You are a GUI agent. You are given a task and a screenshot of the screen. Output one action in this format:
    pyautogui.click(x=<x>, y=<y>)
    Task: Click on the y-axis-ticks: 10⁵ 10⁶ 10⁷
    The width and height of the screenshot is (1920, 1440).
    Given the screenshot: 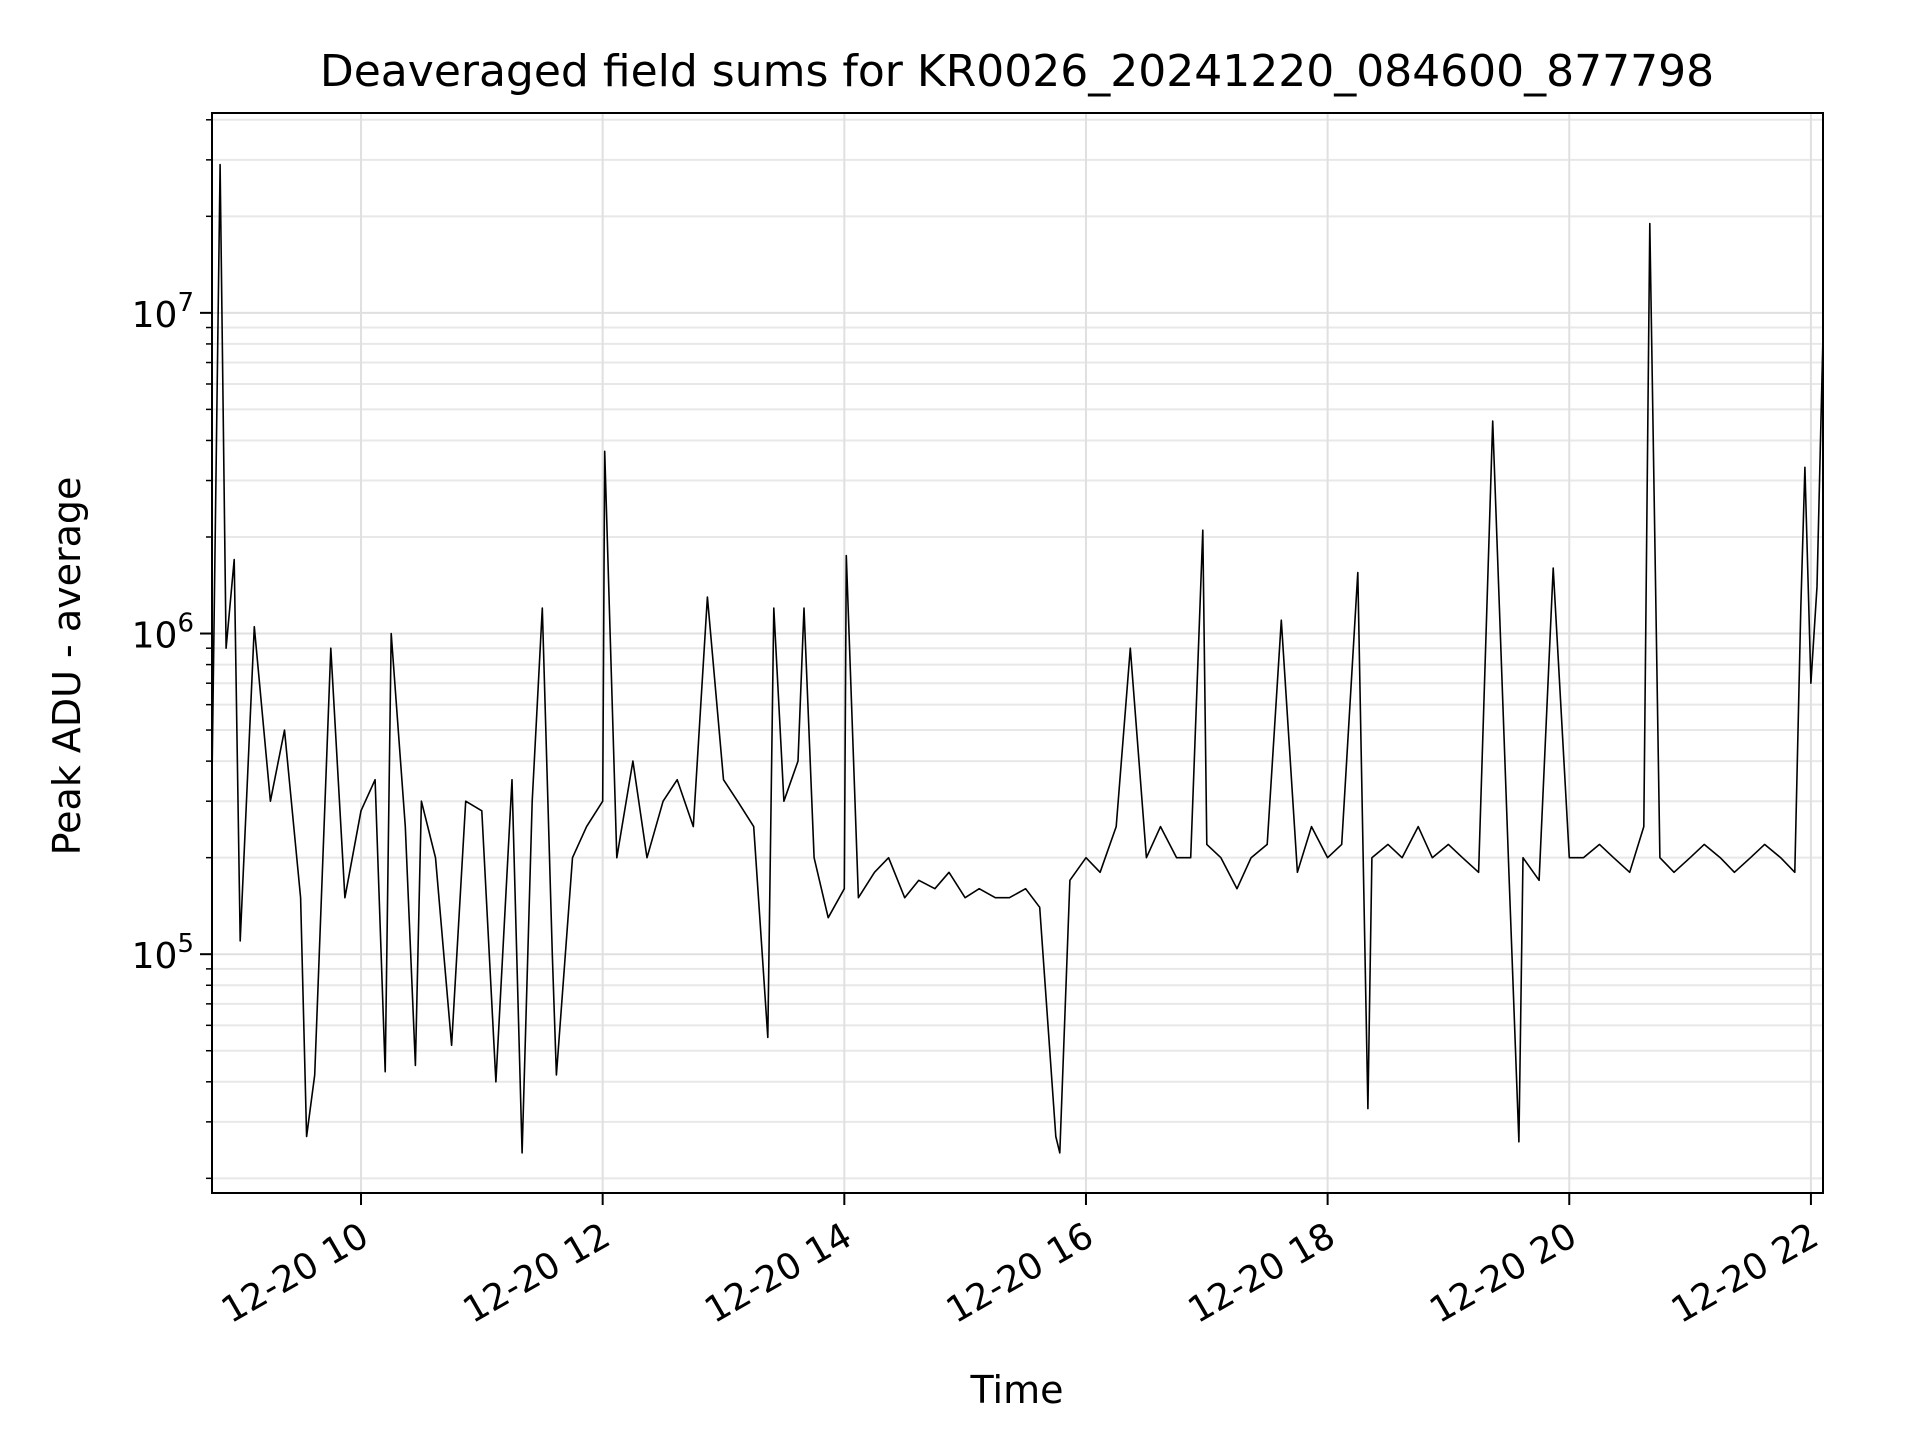 What is the action you would take?
    pyautogui.click(x=172, y=649)
    